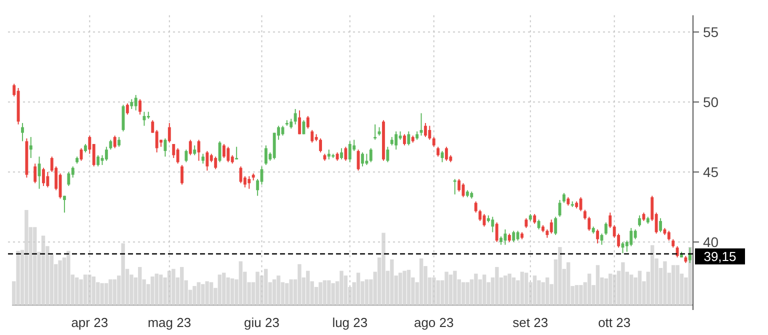  What do you see at coordinates (262, 322) in the screenshot?
I see `x-tick-label: giu 23` at bounding box center [262, 322].